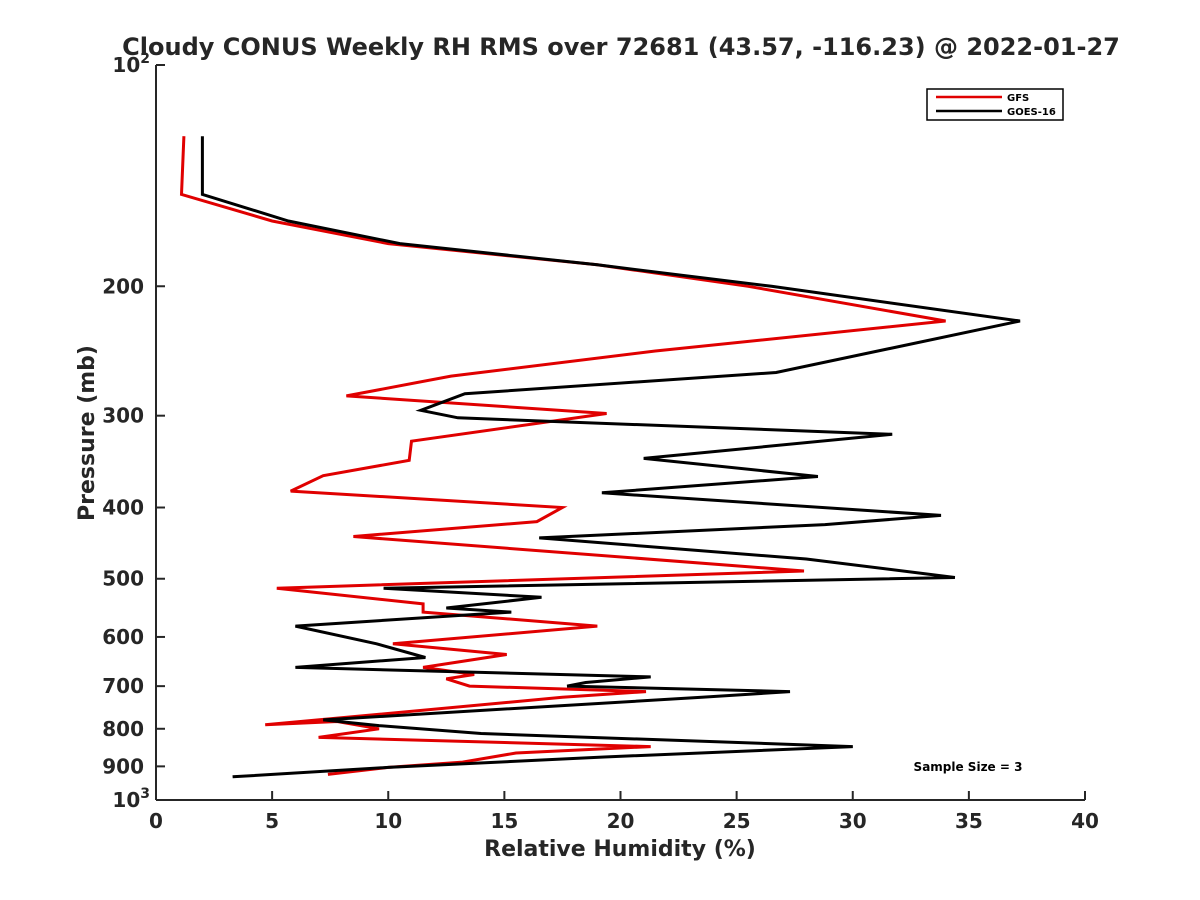  I want to click on y-axis-label: Pressure (mb), so click(87, 433).